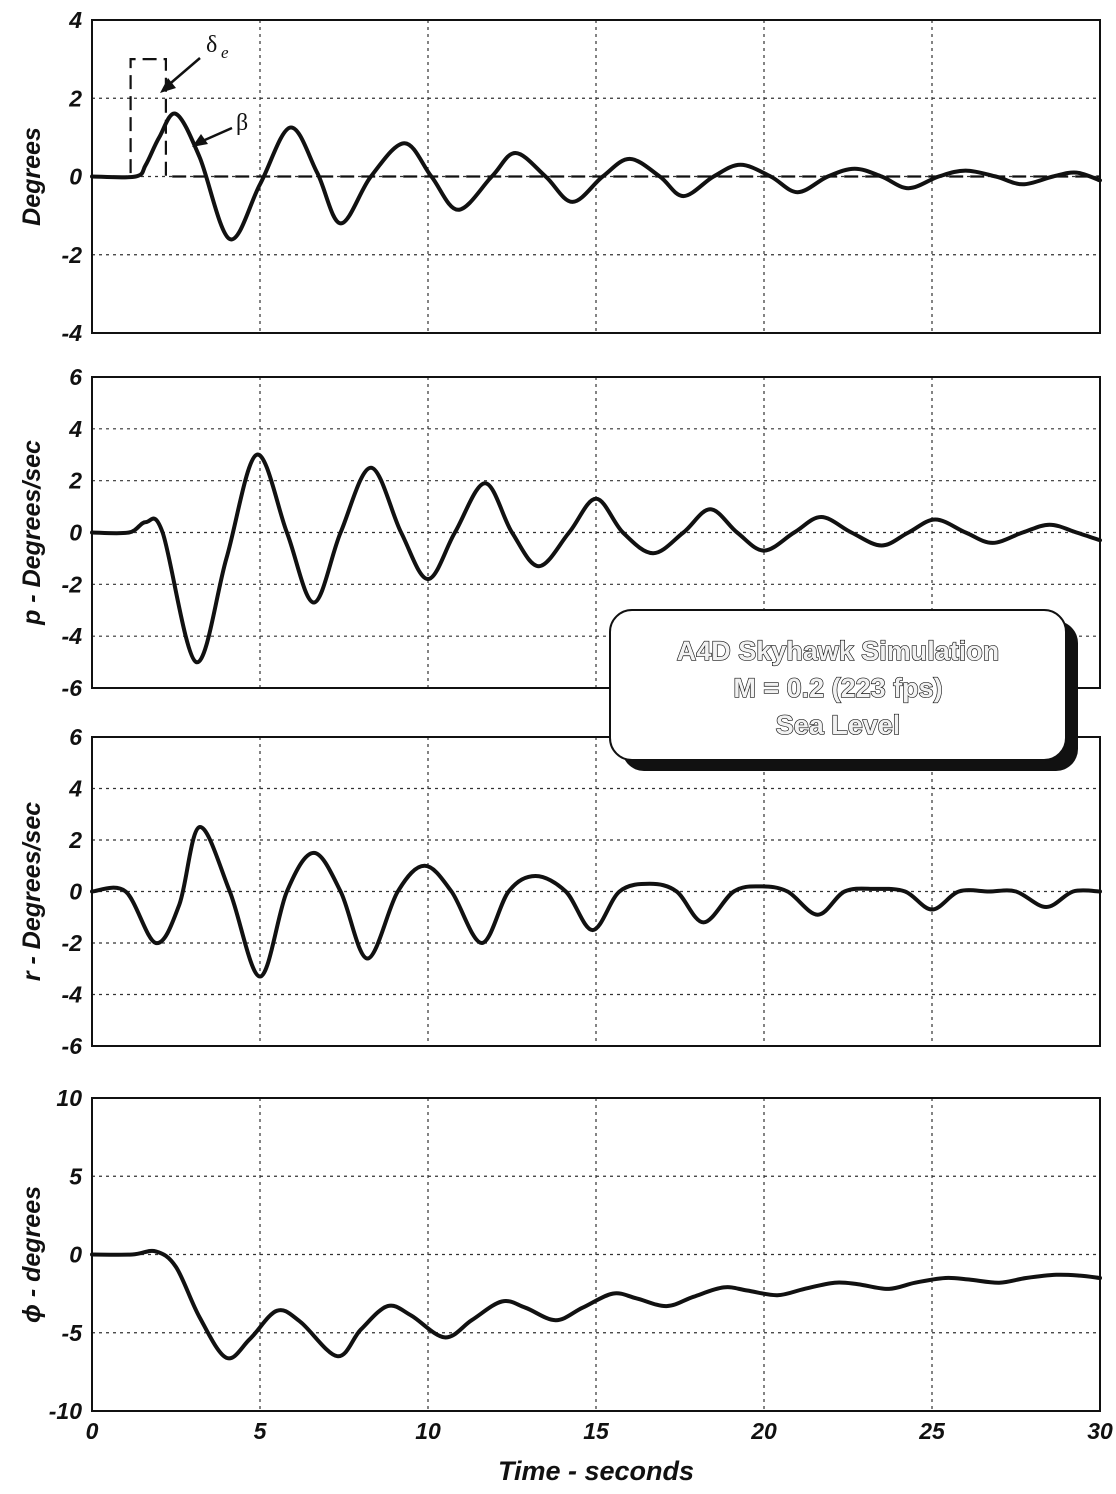  Describe the element at coordinates (32, 533) in the screenshot. I see `y-axis-label: p - Degrees/sec` at that location.